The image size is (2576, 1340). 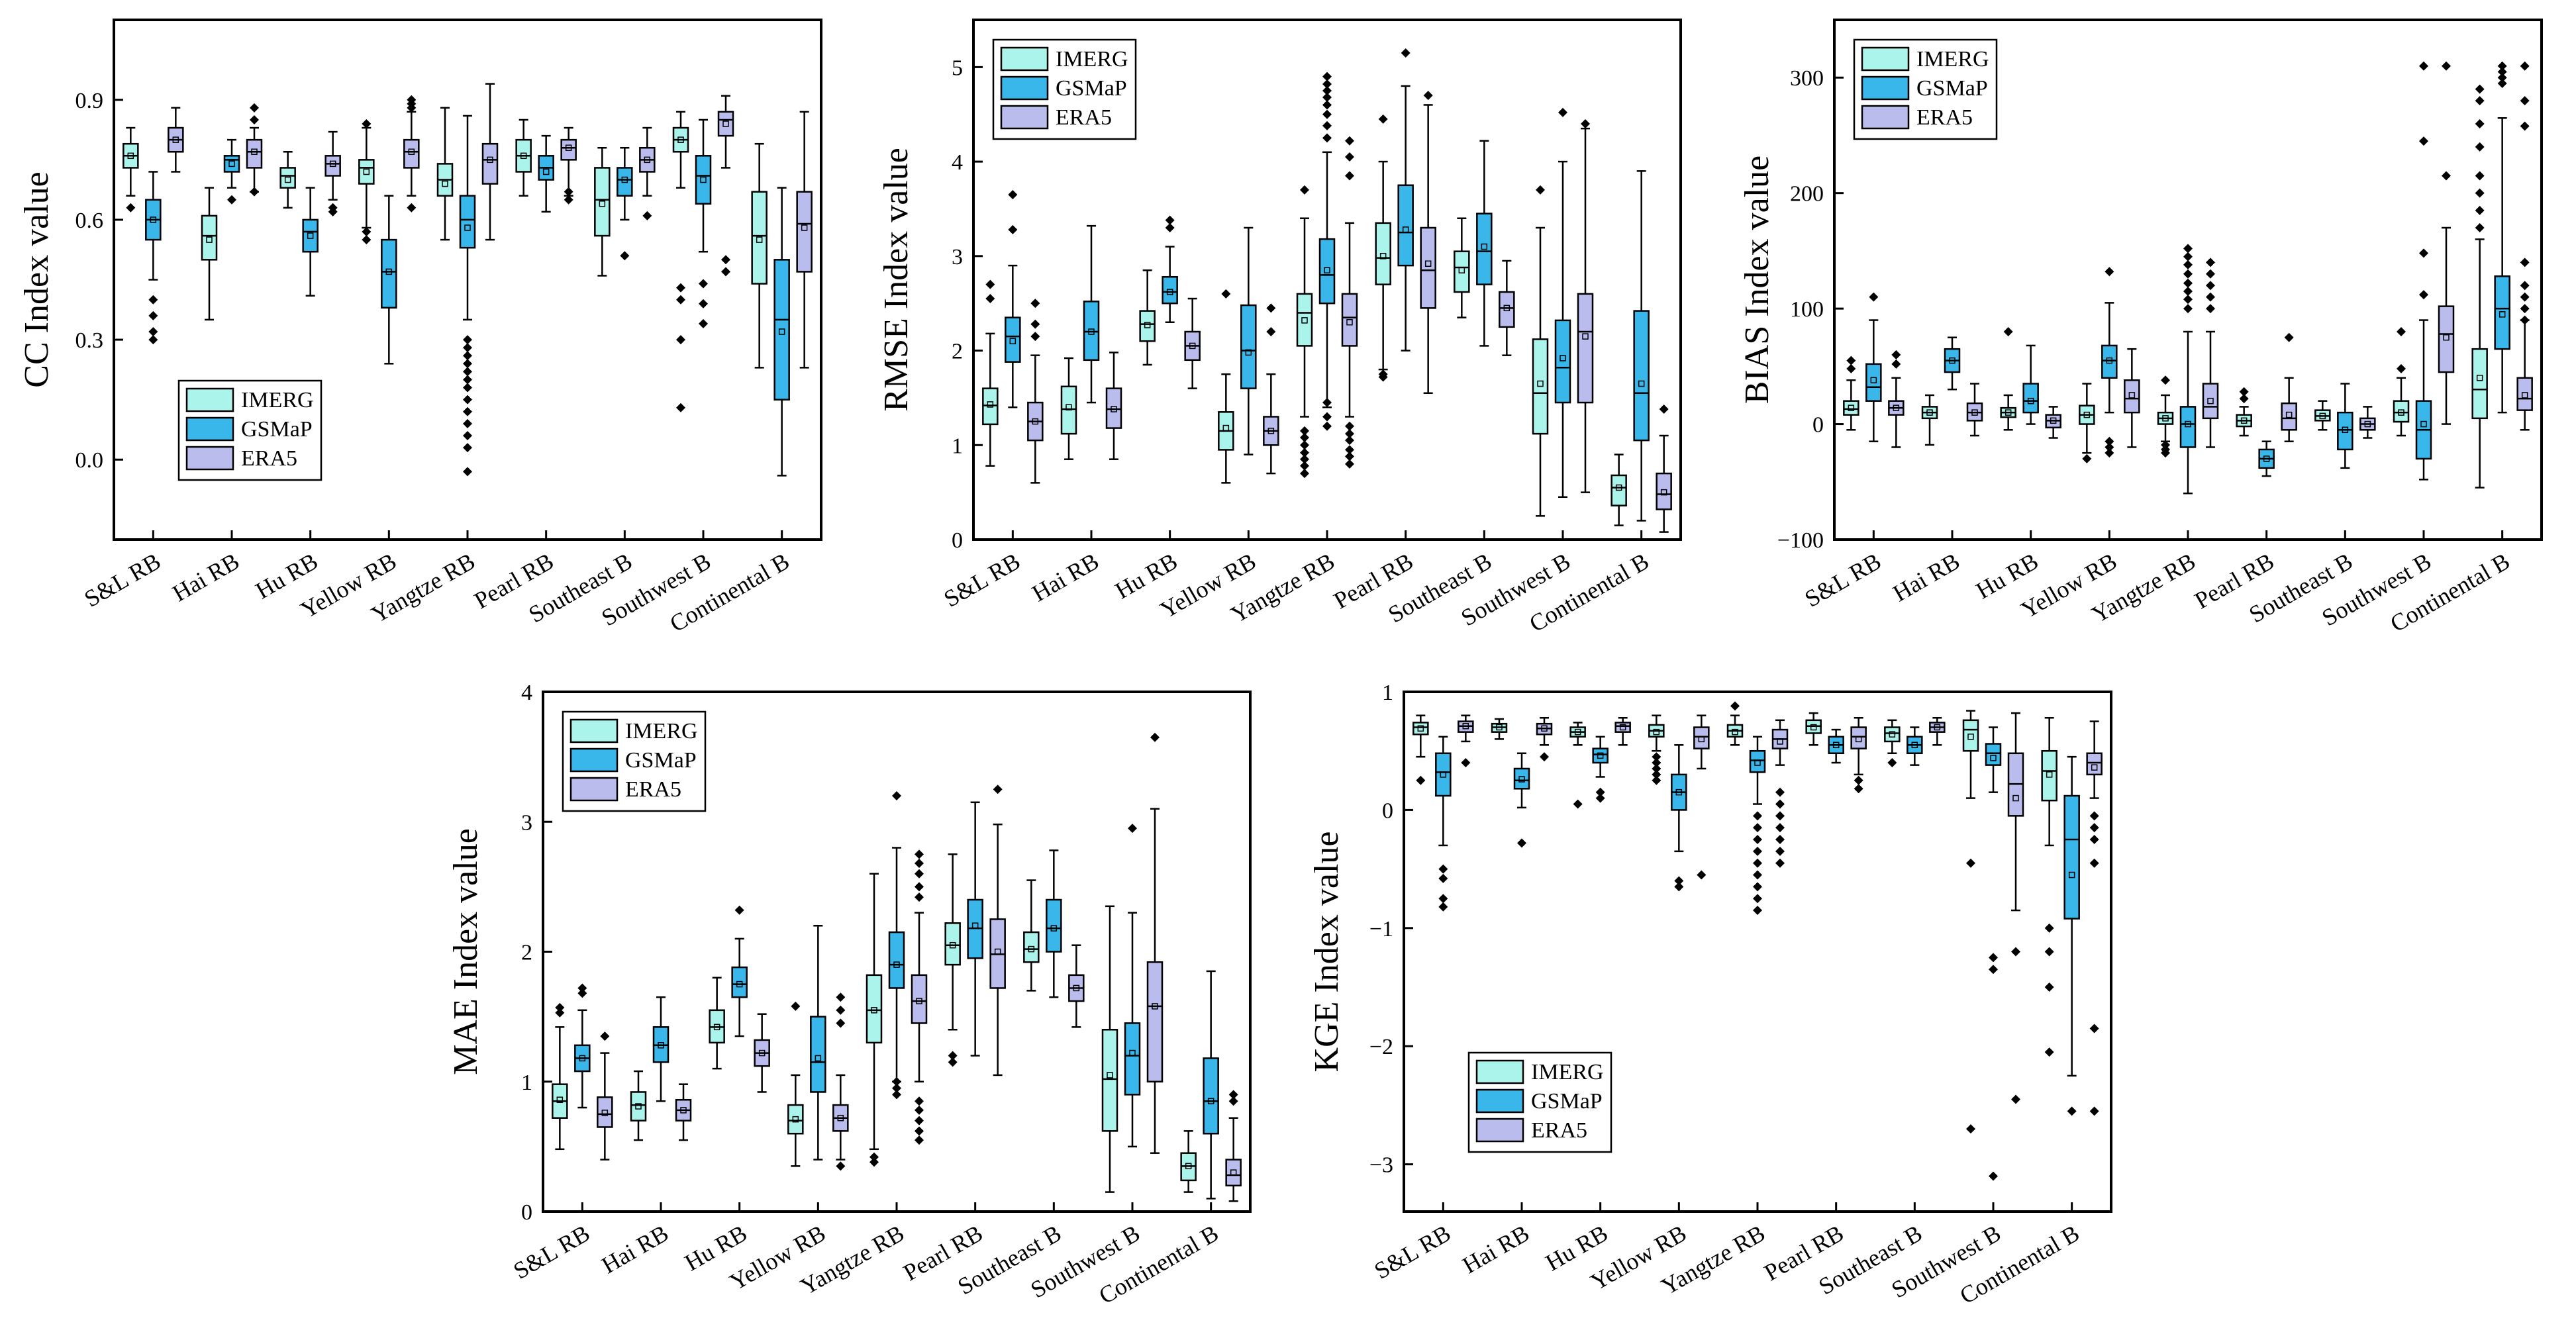 What do you see at coordinates (209, 429) in the screenshot?
I see `legend-swatch-gsmap` at bounding box center [209, 429].